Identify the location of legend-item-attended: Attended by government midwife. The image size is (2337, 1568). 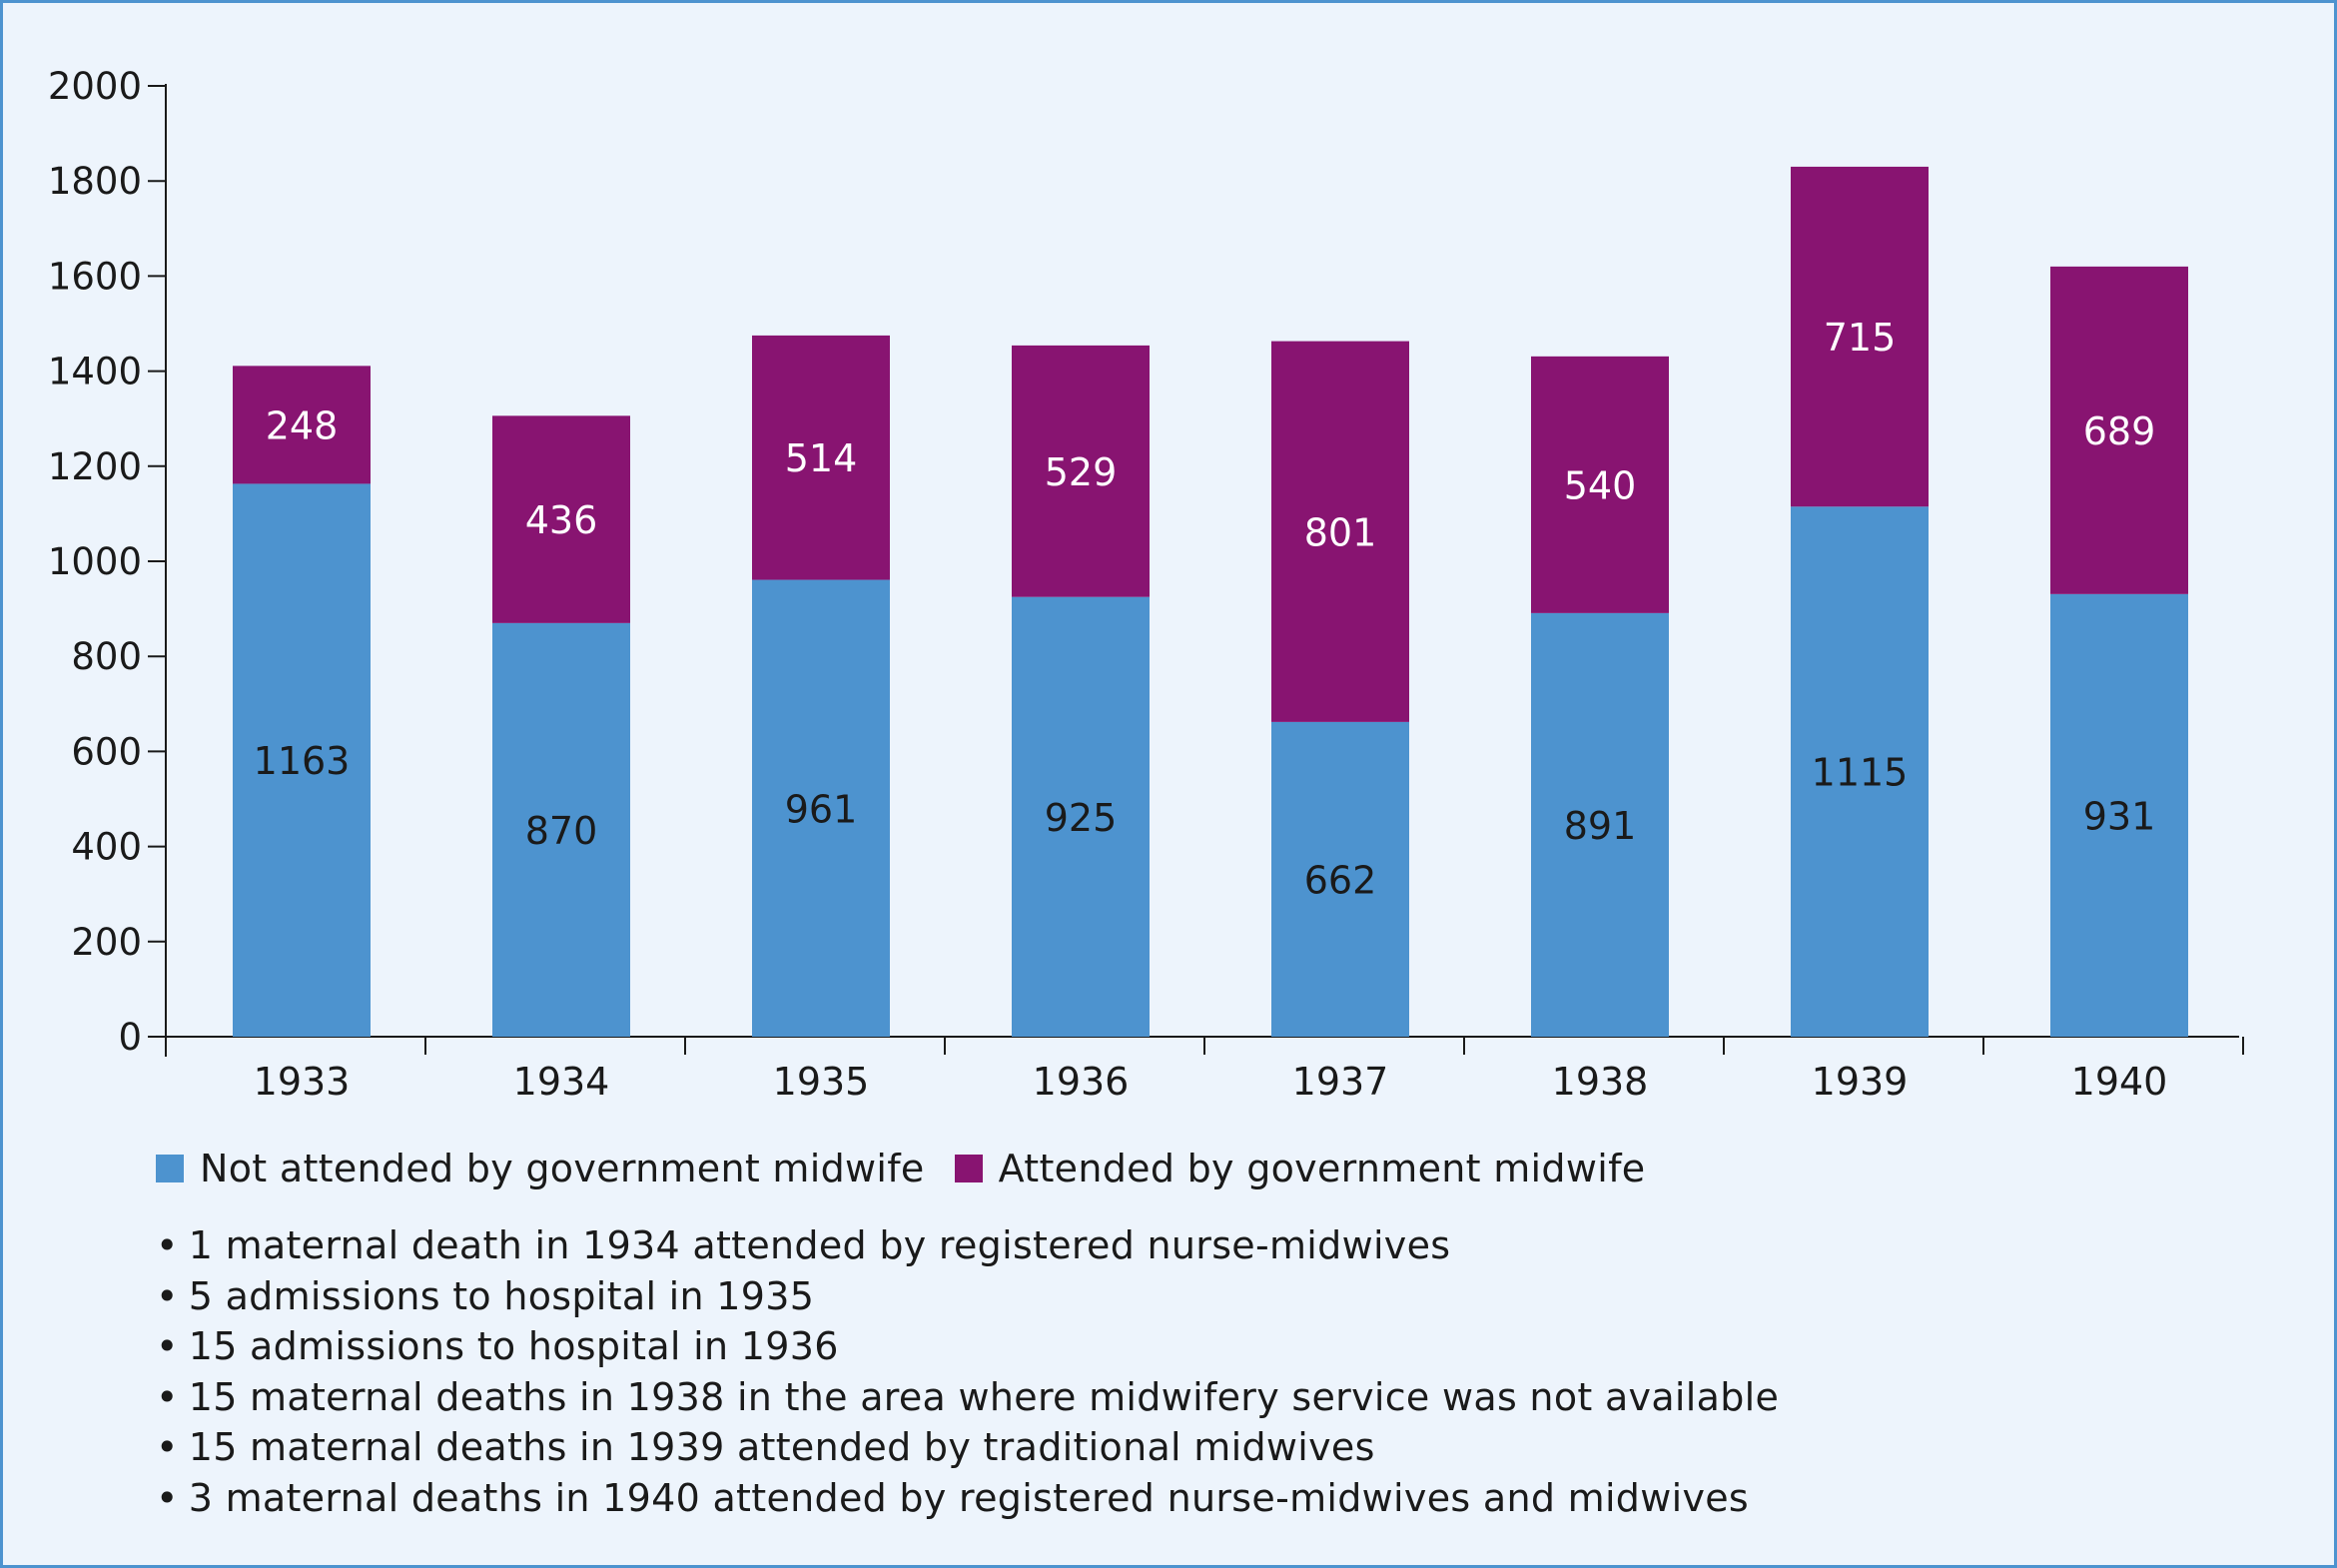
(1300, 1168).